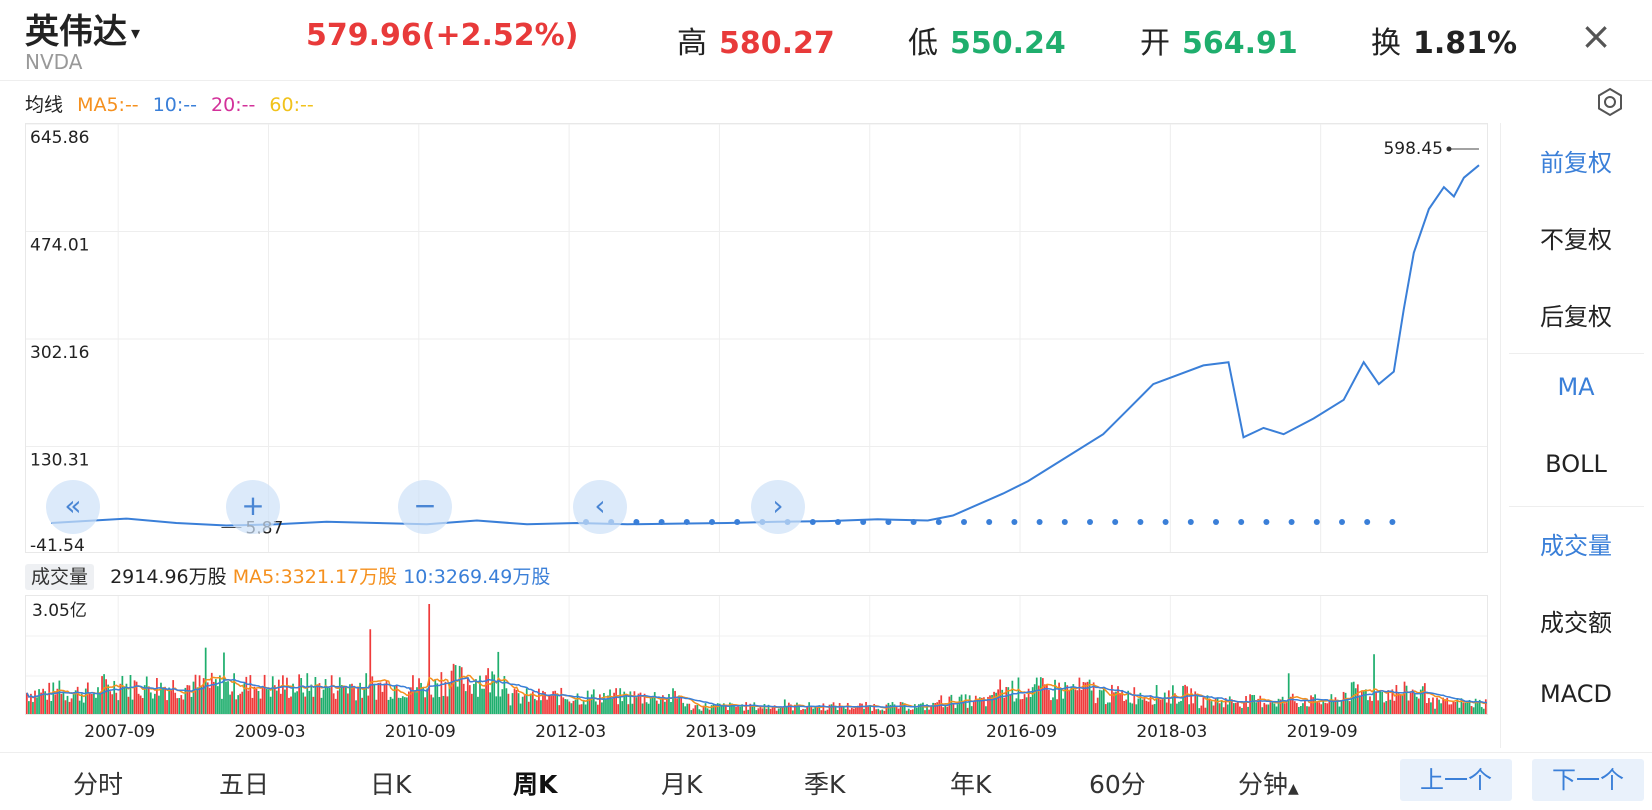 The image size is (1652, 810). What do you see at coordinates (1576, 464) in the screenshot?
I see `side-indicator-boll: BOLL` at bounding box center [1576, 464].